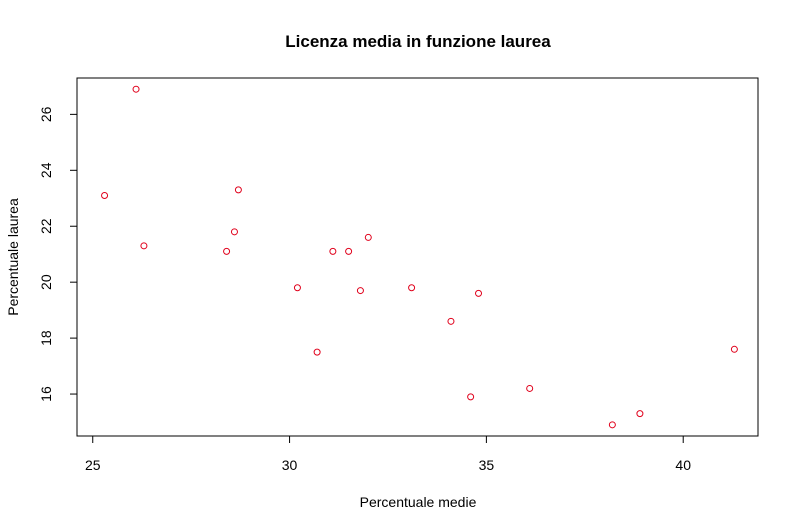 Image resolution: width=799 pixels, height=532 pixels. What do you see at coordinates (487, 465) in the screenshot?
I see `x-tick-label: 35` at bounding box center [487, 465].